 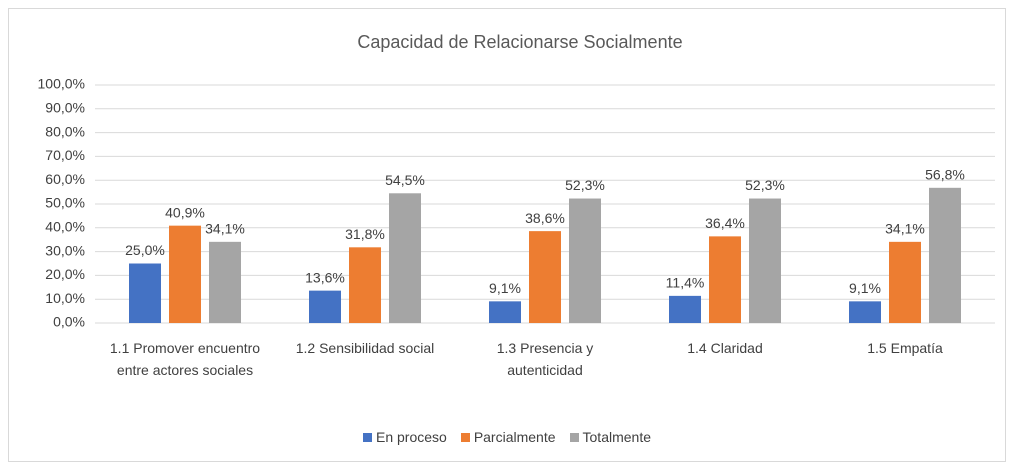 I want to click on x-tick-label: 1.4 Claridad, so click(x=725, y=348).